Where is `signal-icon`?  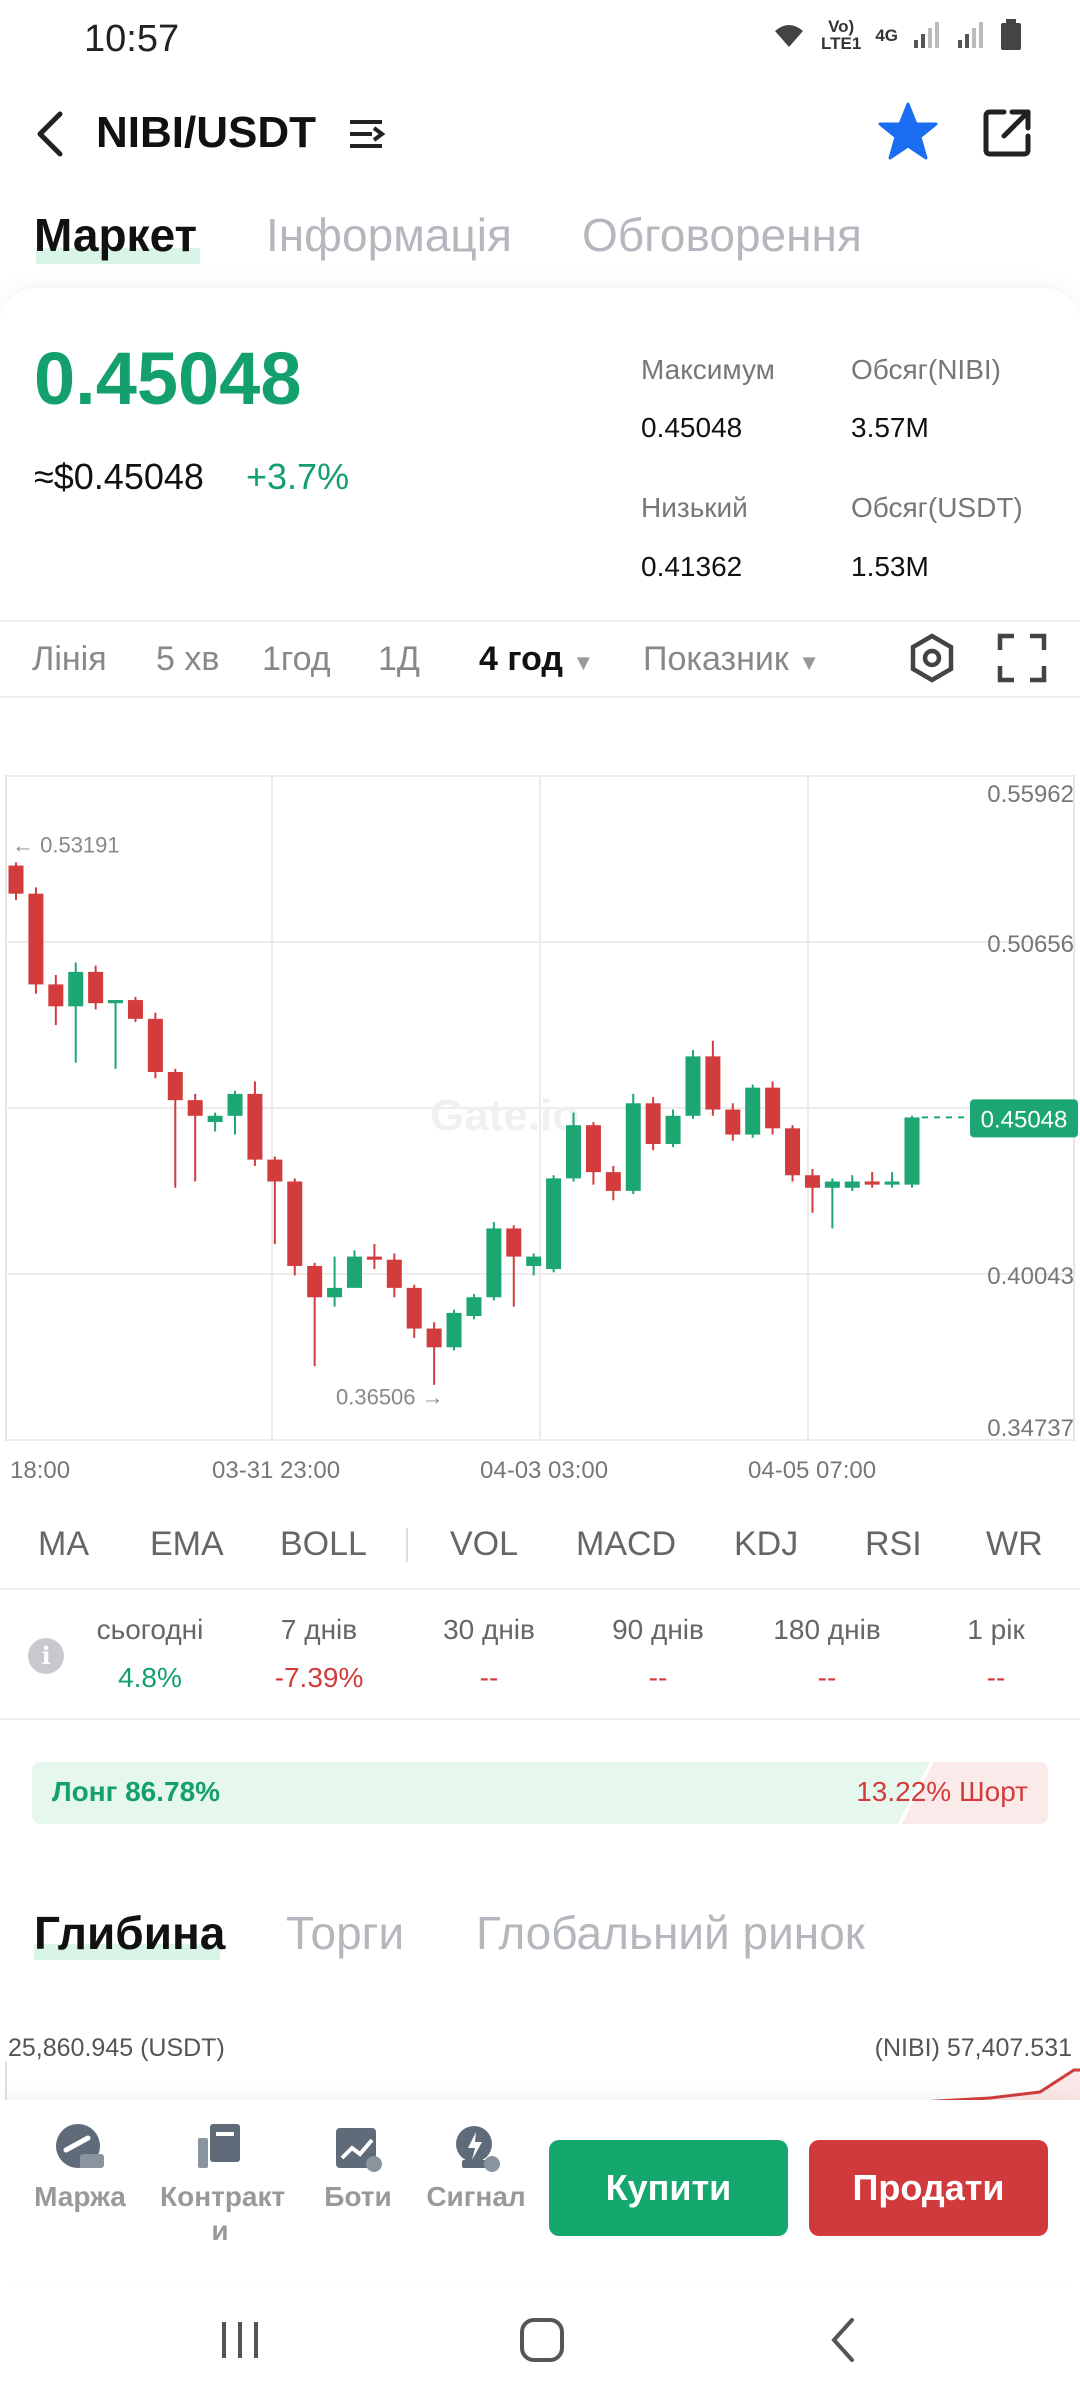
signal-icon is located at coordinates (926, 35).